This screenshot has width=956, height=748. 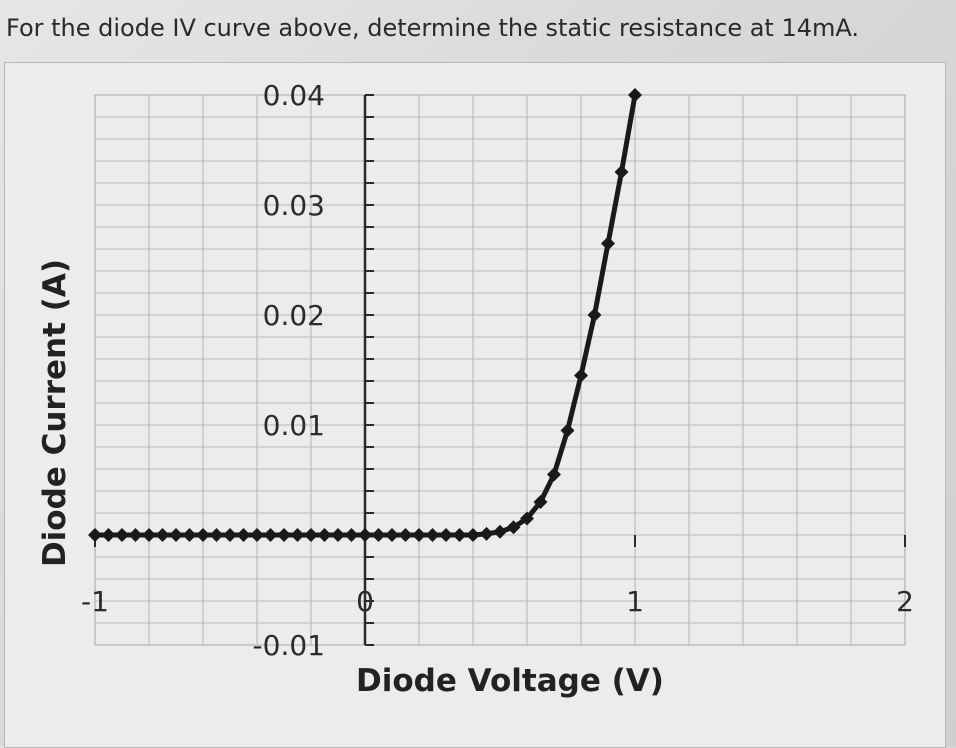 What do you see at coordinates (510, 681) in the screenshot?
I see `x-axis-title: Diode Voltage (V)` at bounding box center [510, 681].